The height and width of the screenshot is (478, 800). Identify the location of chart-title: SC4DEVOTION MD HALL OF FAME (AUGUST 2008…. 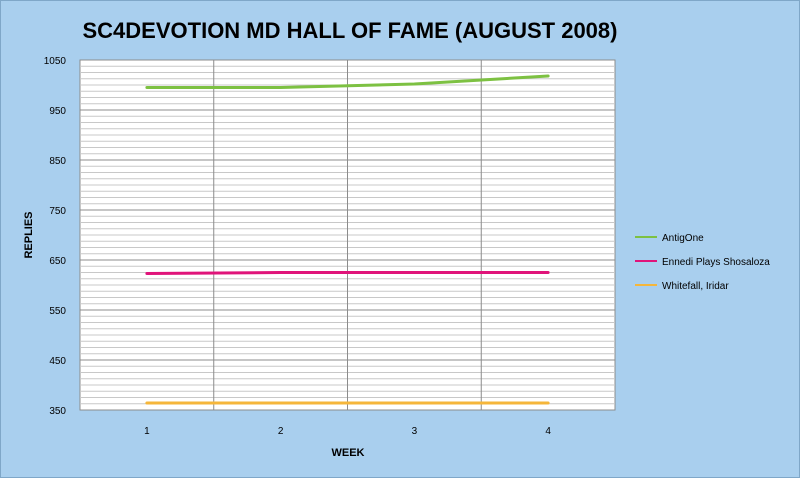
(350, 30).